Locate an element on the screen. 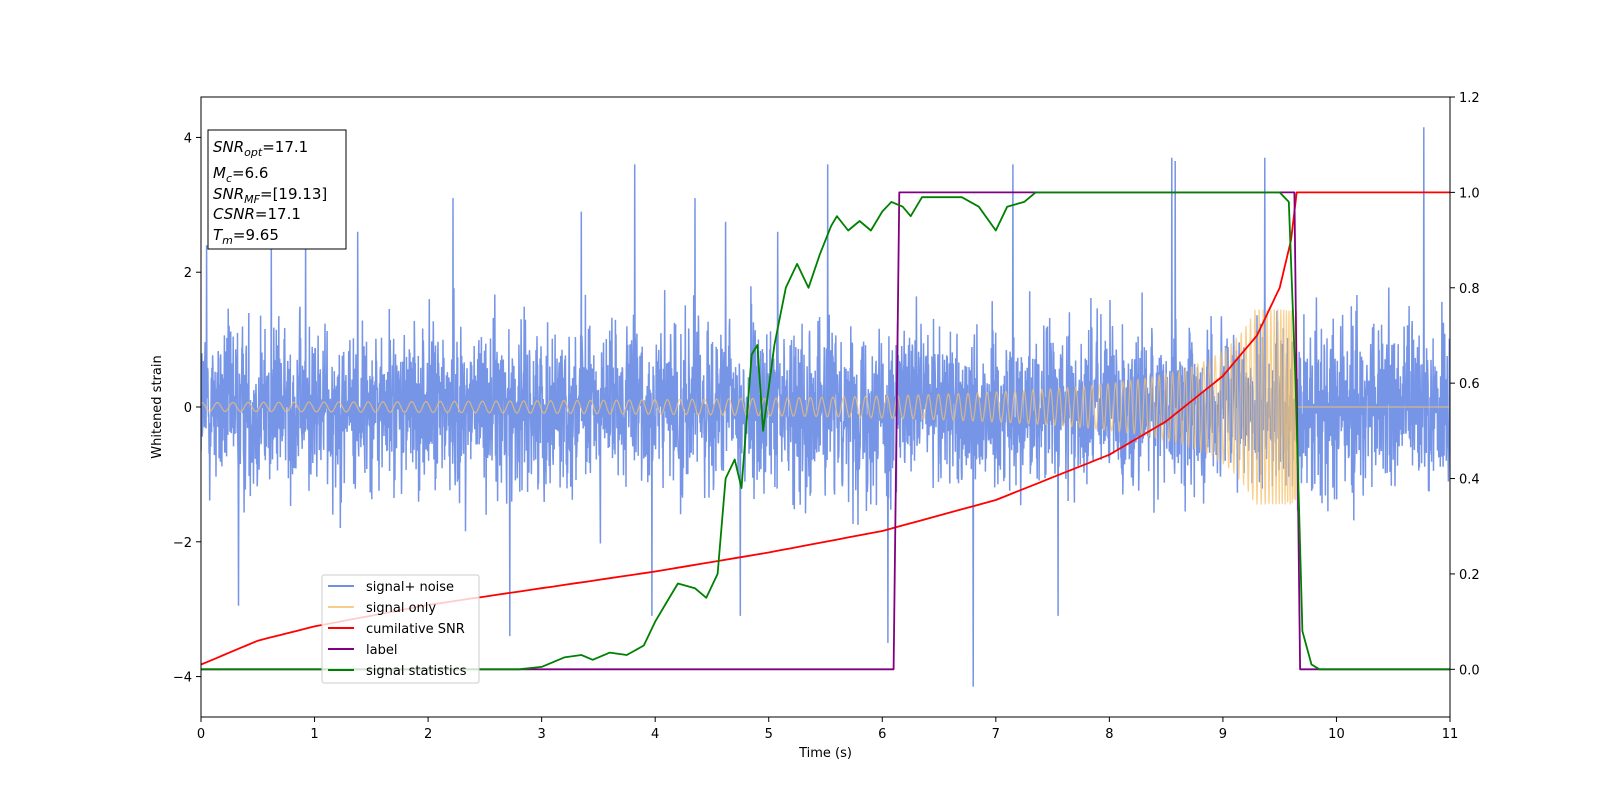 The width and height of the screenshot is (1600, 804). info-snr-mf: SNRMF=[19.13] is located at coordinates (270, 195).